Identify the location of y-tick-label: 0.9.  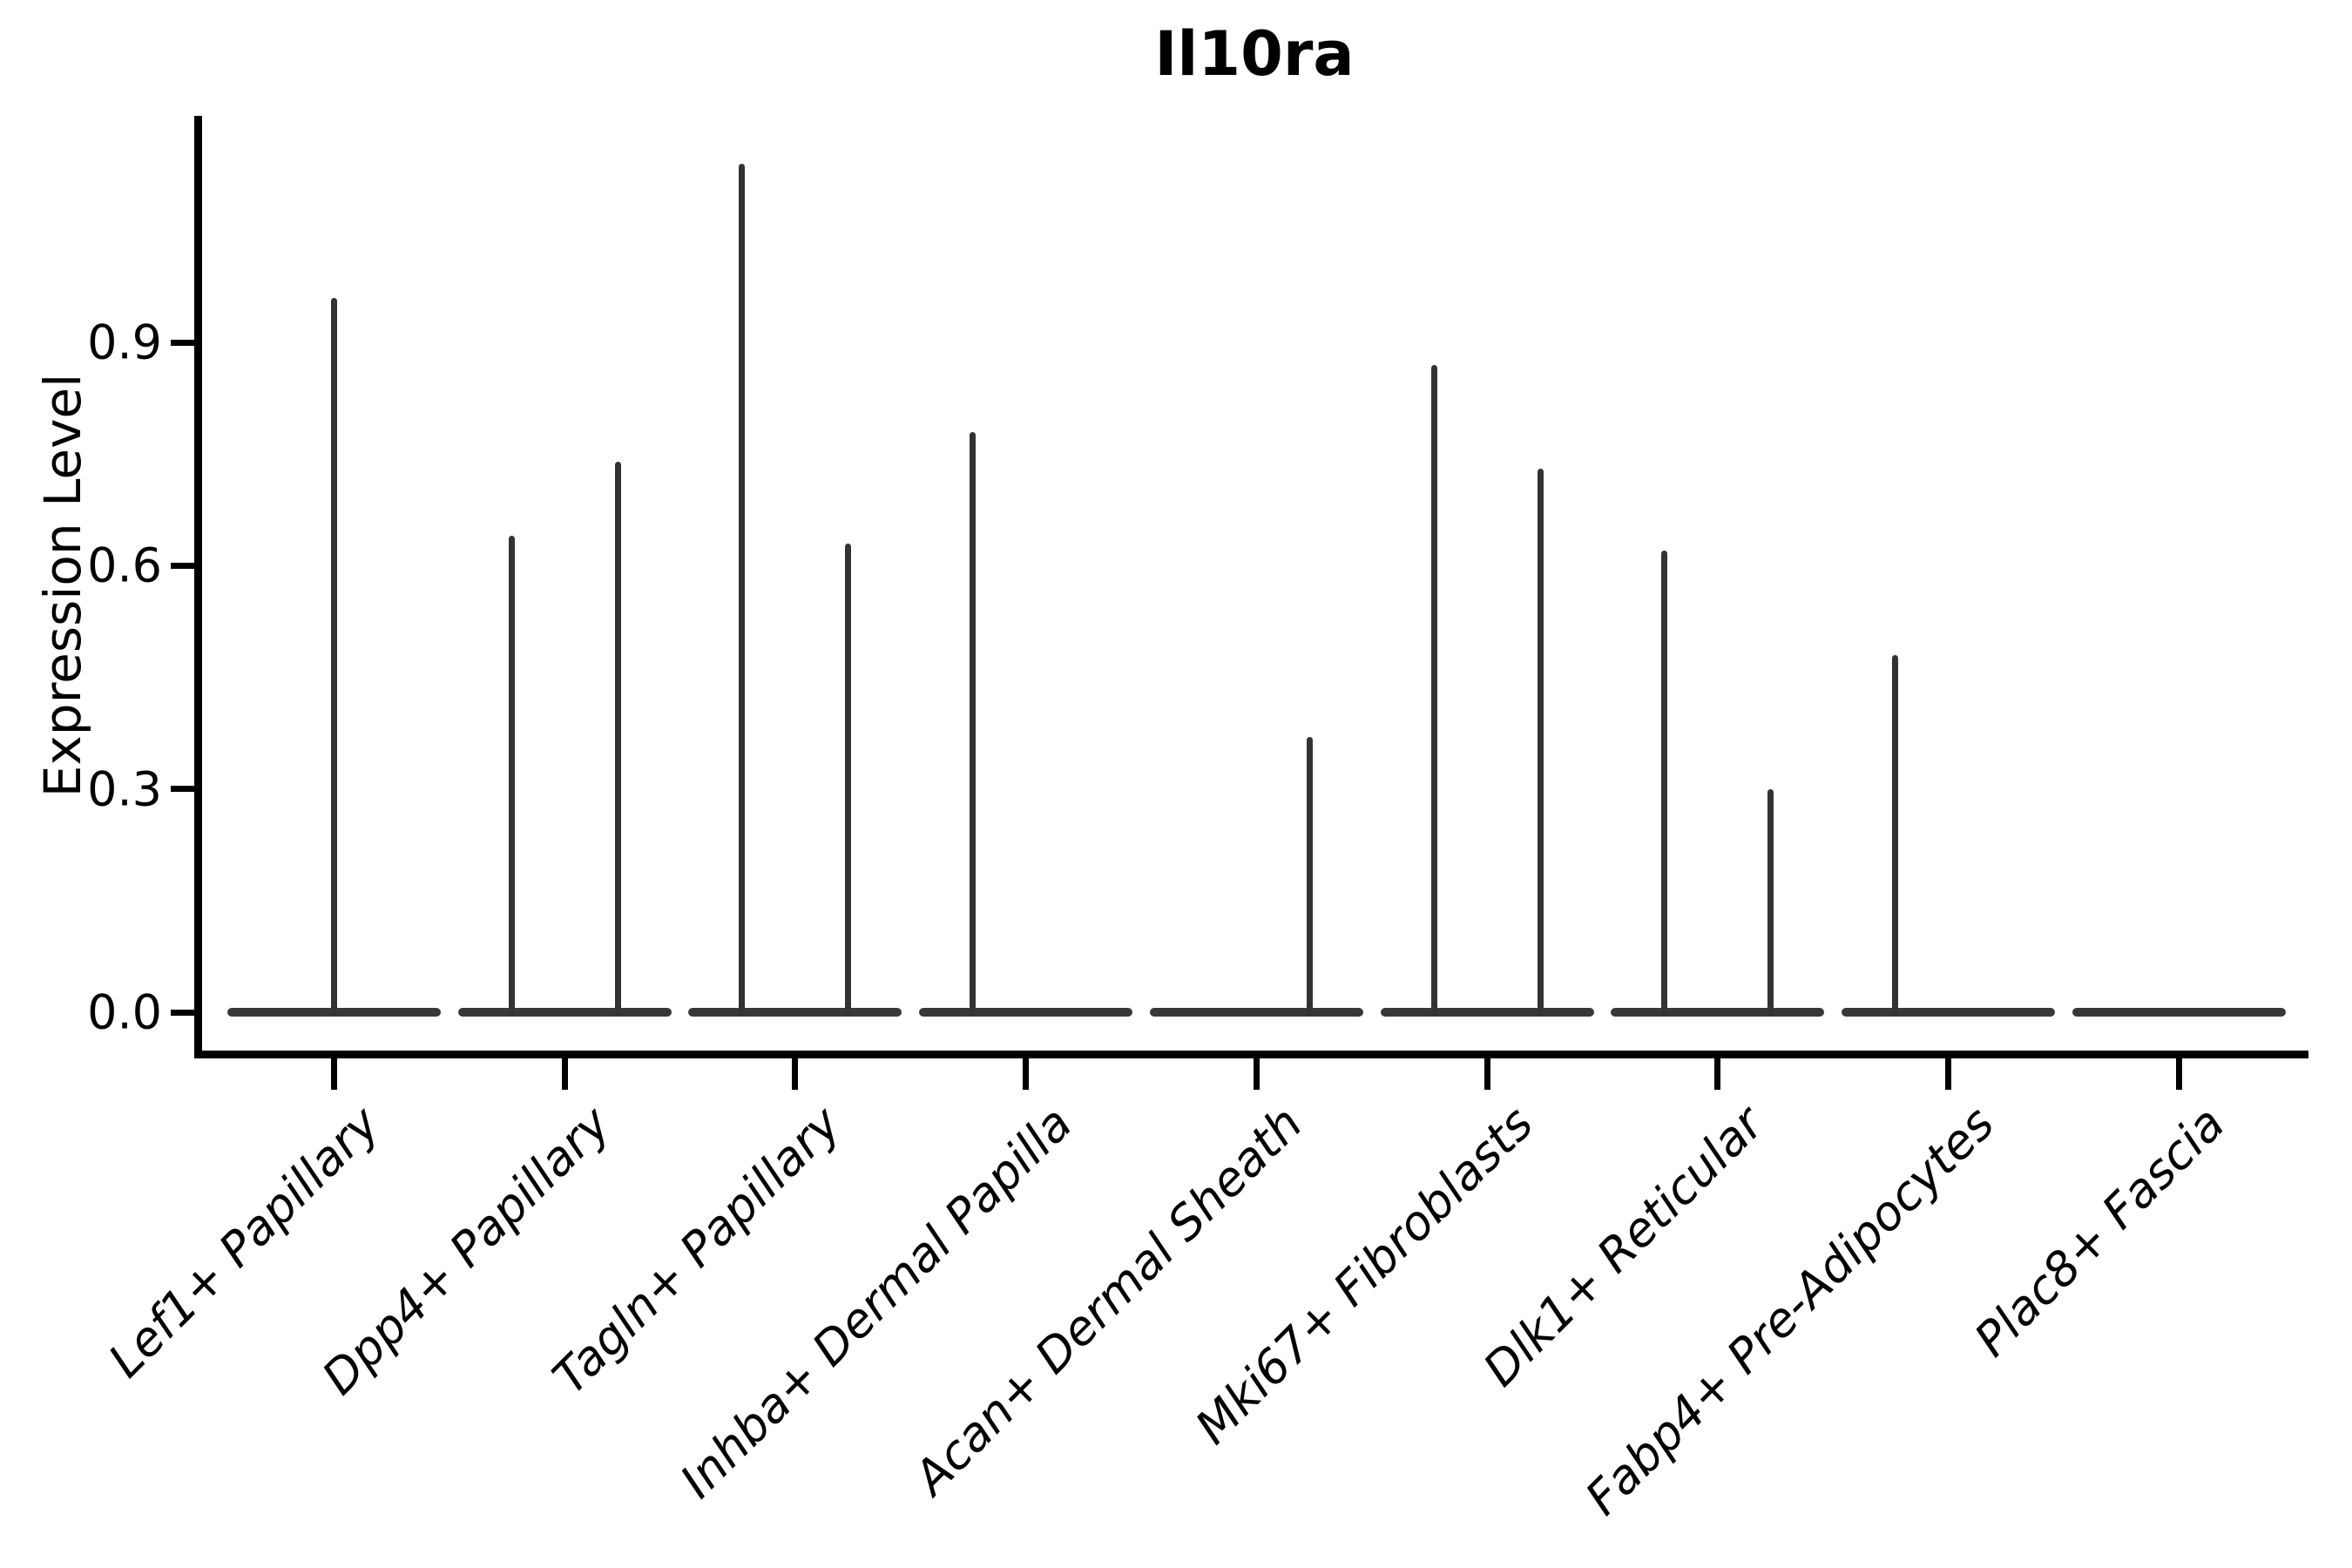
(125, 342).